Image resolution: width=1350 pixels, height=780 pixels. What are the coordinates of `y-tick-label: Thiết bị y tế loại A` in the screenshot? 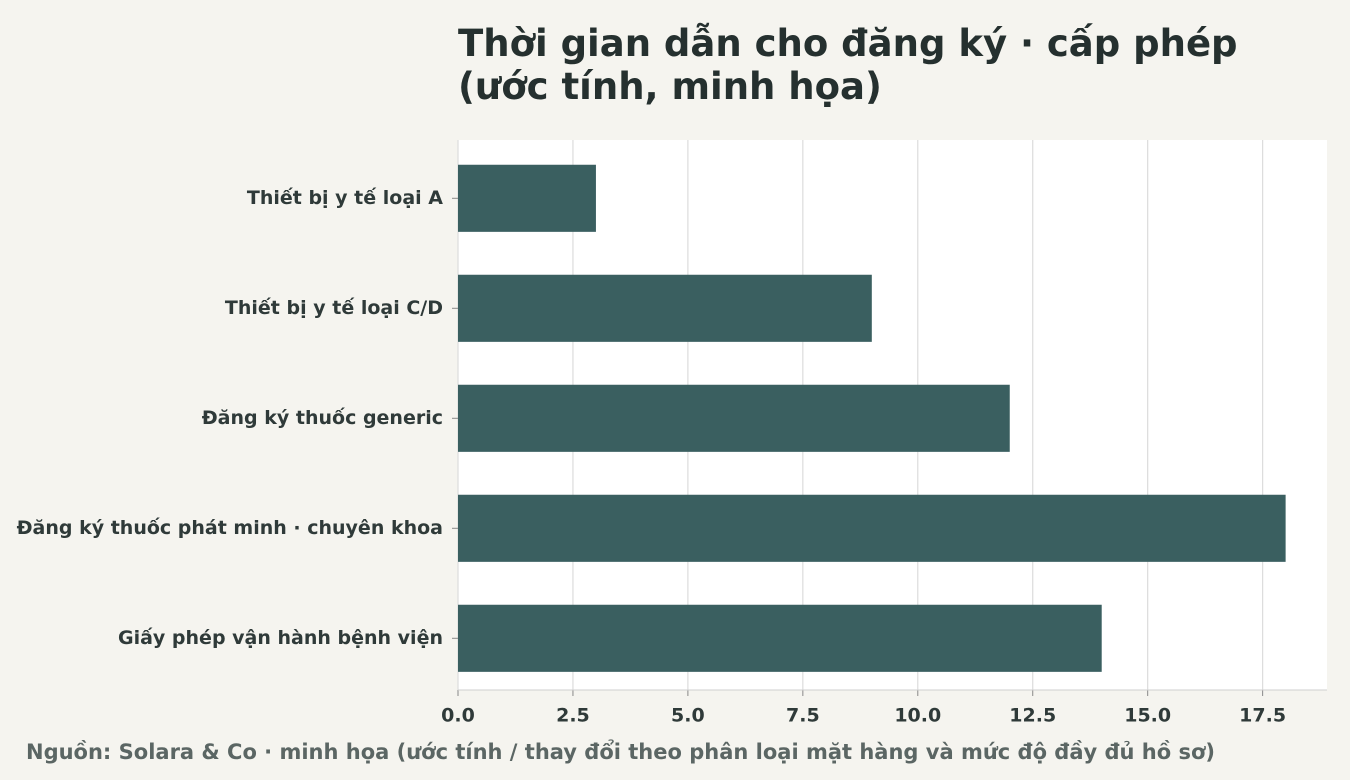 It's located at (345, 197).